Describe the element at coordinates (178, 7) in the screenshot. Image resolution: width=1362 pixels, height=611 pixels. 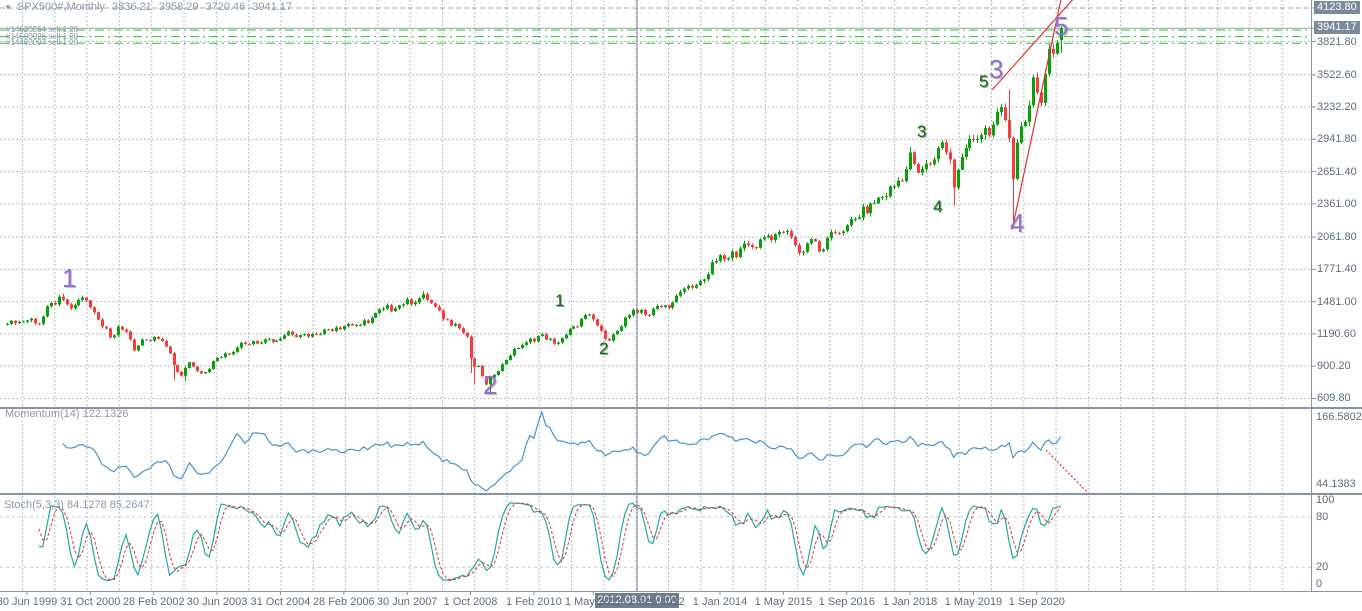
I see `ohlc-high: 3958.29` at that location.